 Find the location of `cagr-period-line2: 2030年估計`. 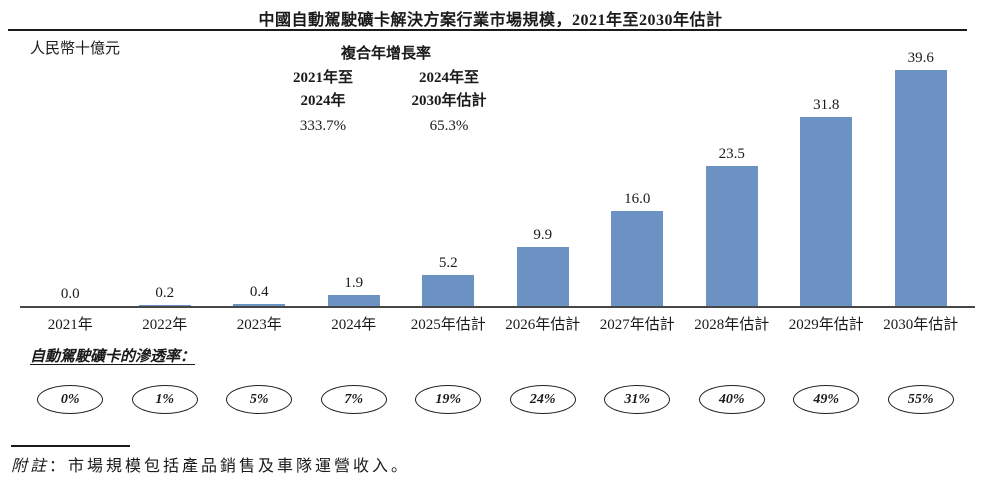

cagr-period-line2: 2030年估計 is located at coordinates (449, 100).